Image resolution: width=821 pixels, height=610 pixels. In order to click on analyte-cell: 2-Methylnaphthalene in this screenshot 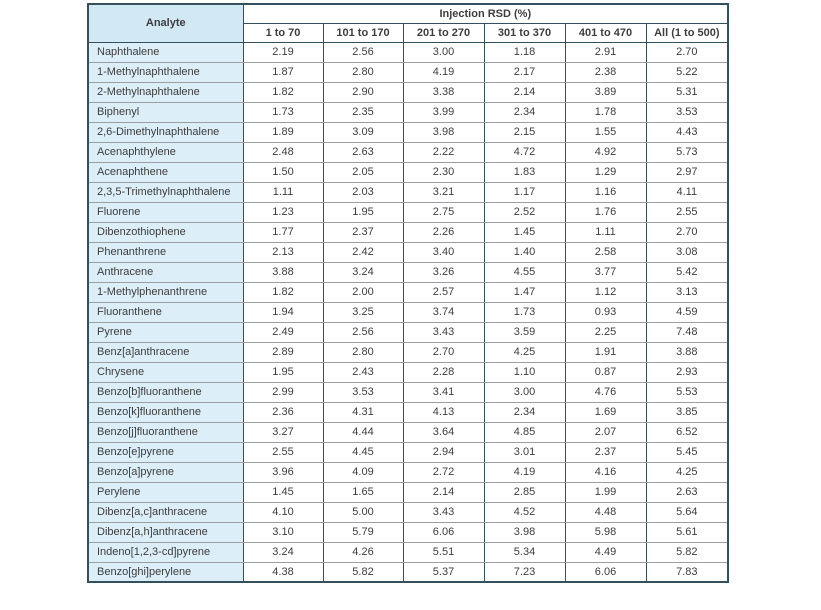, I will do `click(165, 92)`.